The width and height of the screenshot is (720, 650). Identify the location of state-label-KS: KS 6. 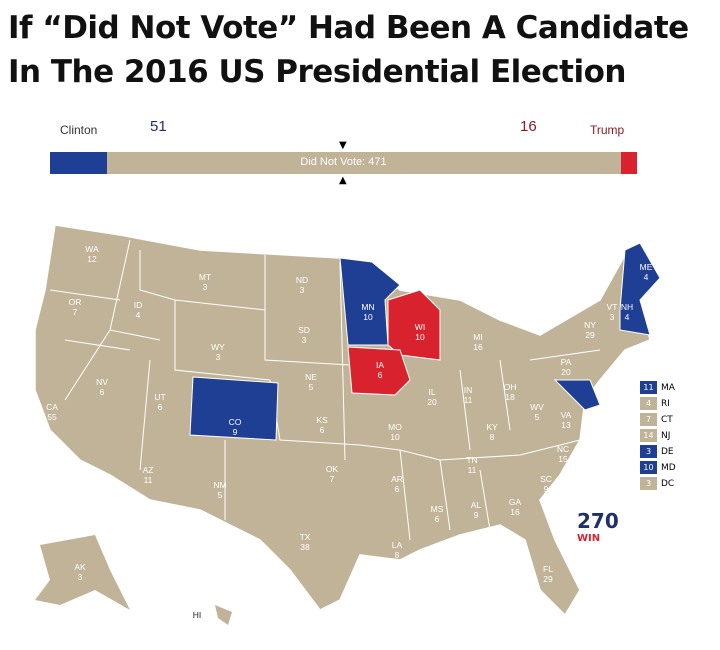
(322, 425).